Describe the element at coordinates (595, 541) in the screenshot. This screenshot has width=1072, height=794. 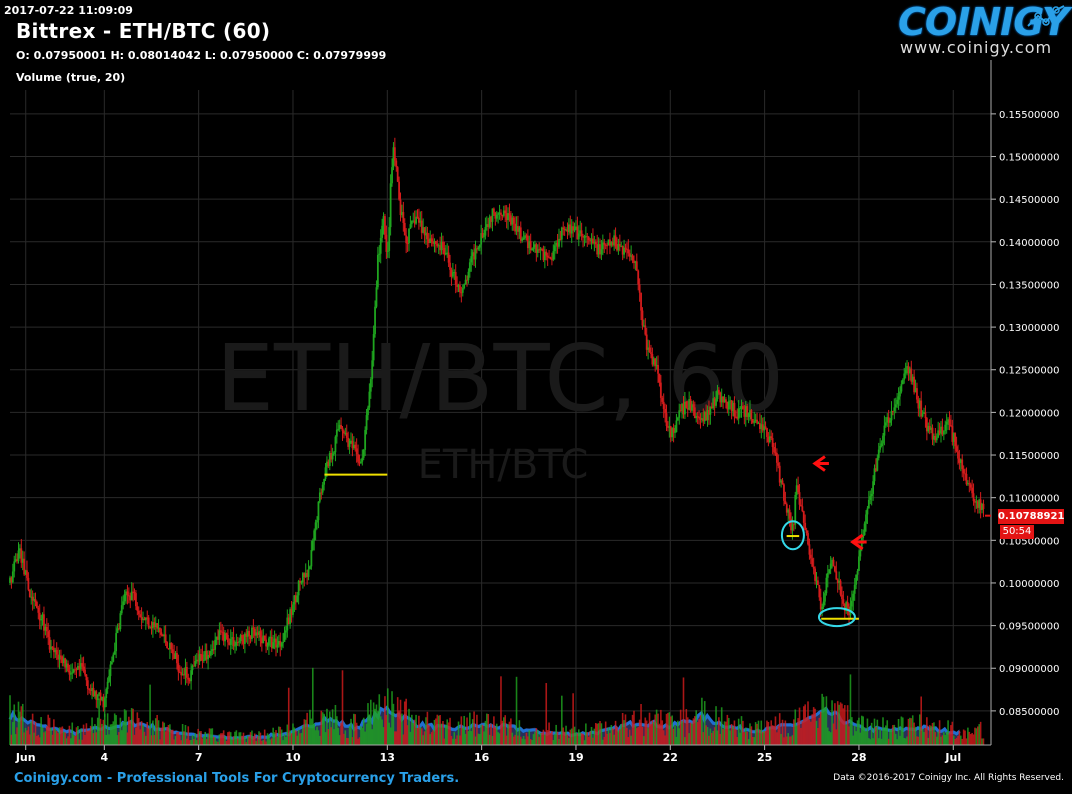
I see `annotations-layer` at that location.